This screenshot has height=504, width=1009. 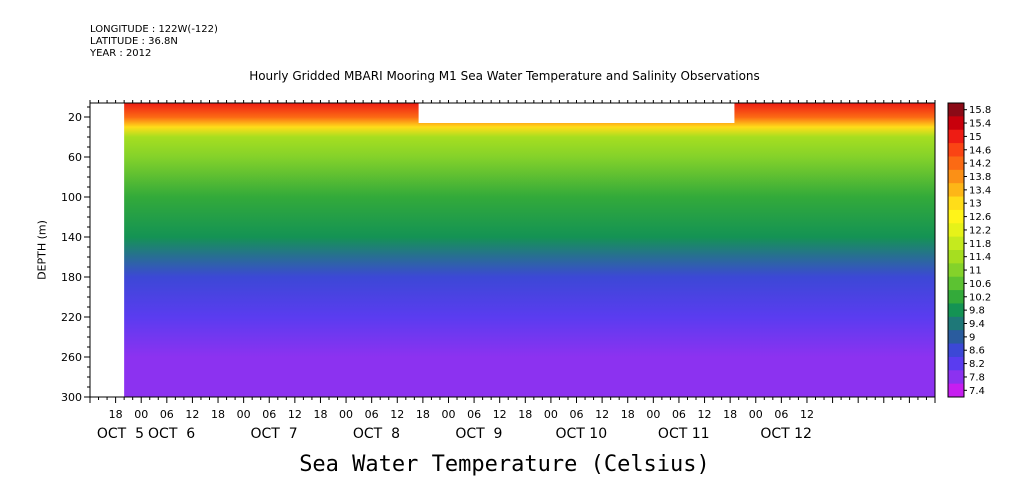 I want to click on colorbar-label: 9, so click(x=972, y=337).